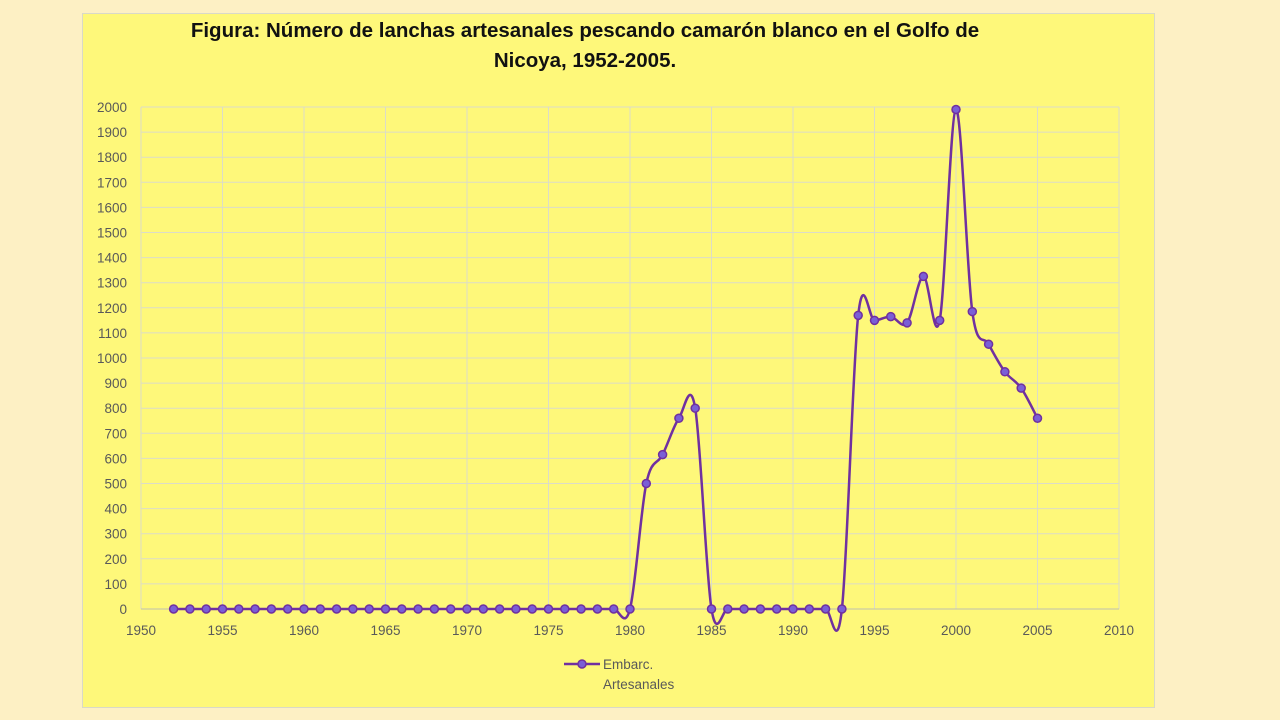 The image size is (1280, 720). What do you see at coordinates (115, 458) in the screenshot?
I see `y-tick-label: 600` at bounding box center [115, 458].